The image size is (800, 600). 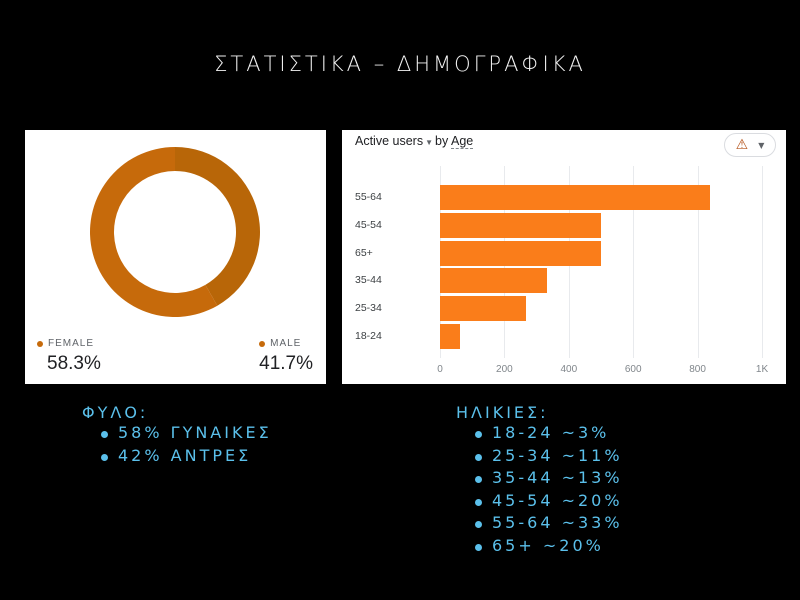 What do you see at coordinates (368, 224) in the screenshot?
I see `y-category-label: 45-54` at bounding box center [368, 224].